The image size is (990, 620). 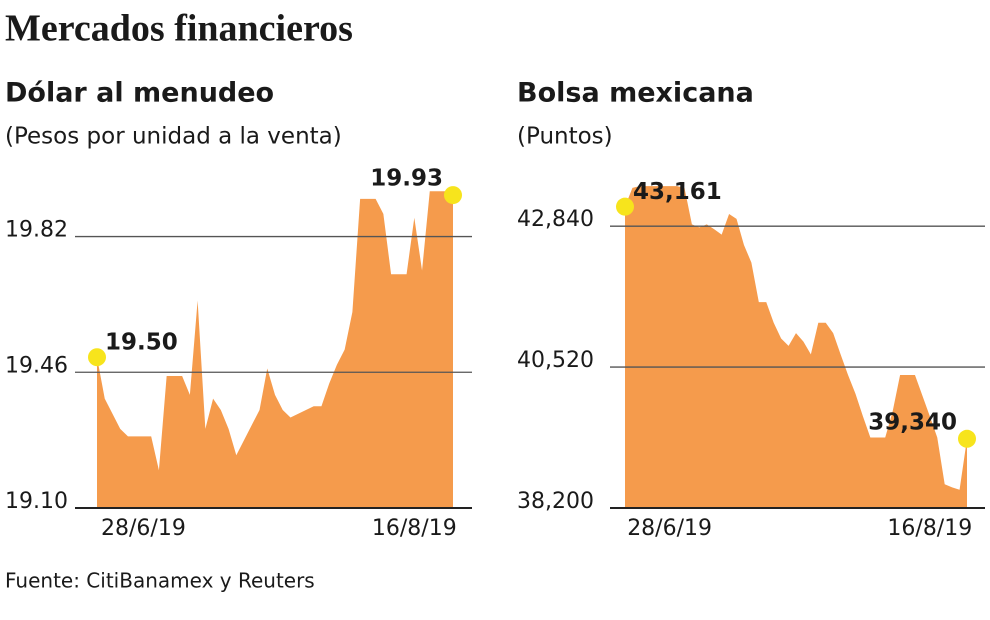 I want to click on chart-subtitle: (Pesos por unidad a la venta), so click(x=173, y=137).